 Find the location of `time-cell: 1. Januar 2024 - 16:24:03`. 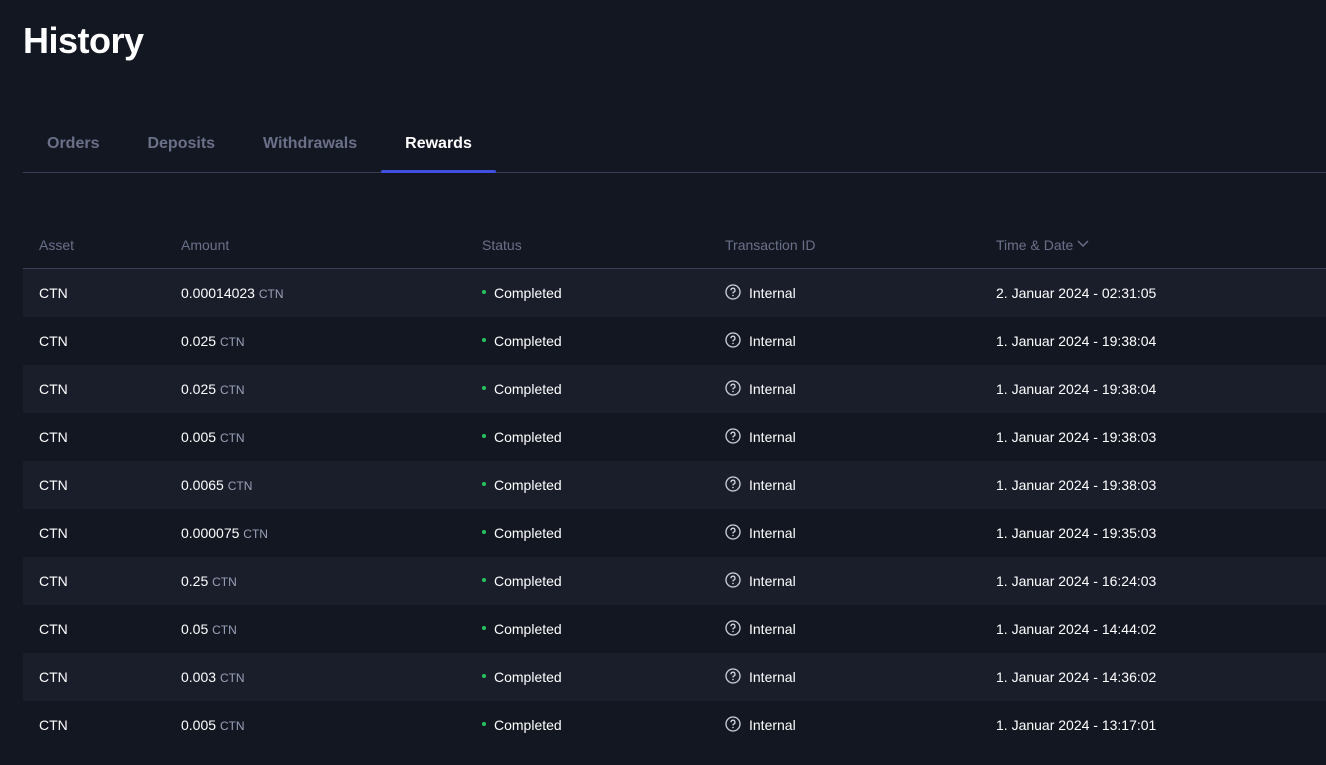

time-cell: 1. Januar 2024 - 16:24:03 is located at coordinates (1076, 581).